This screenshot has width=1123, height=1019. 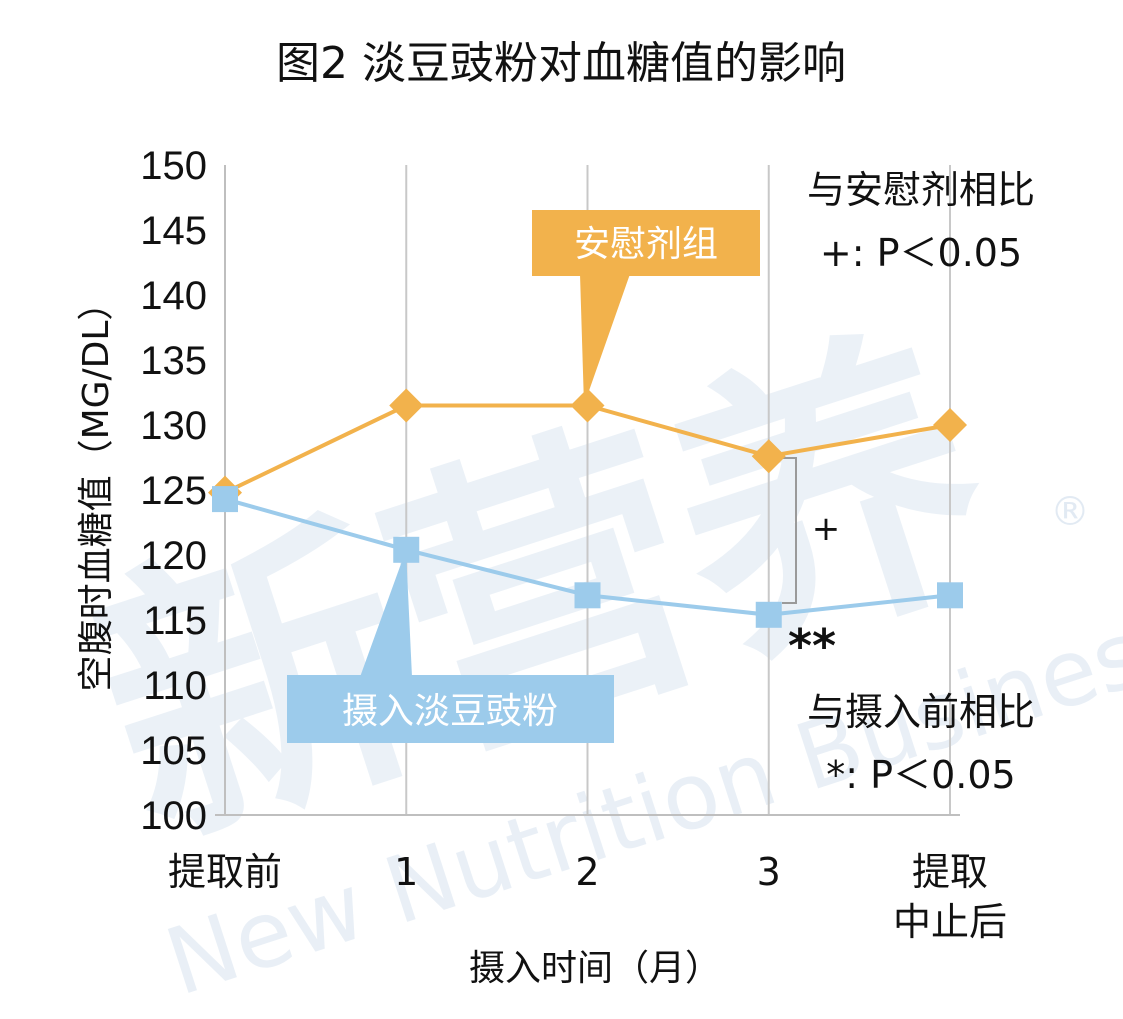 What do you see at coordinates (450, 711) in the screenshot?
I see `treatment-callout-label: 摄入淡豆豉粉` at bounding box center [450, 711].